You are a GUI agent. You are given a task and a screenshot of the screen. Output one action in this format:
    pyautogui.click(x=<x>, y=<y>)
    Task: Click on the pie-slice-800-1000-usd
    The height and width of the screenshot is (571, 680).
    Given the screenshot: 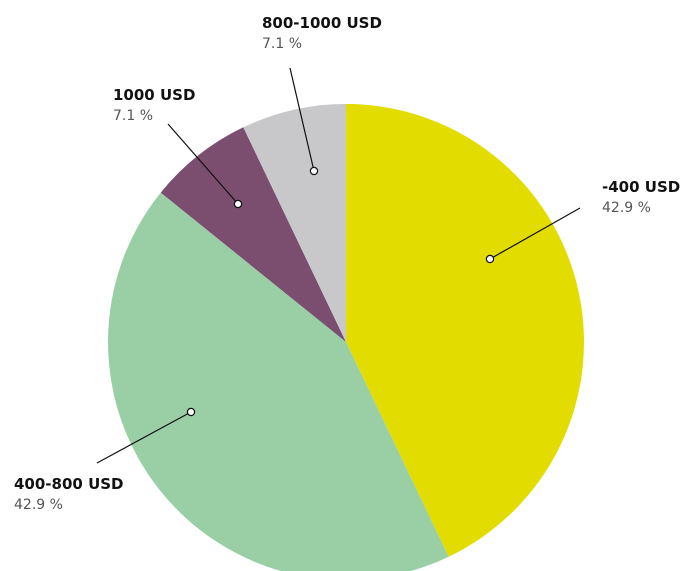 What is the action you would take?
    pyautogui.click(x=294, y=223)
    